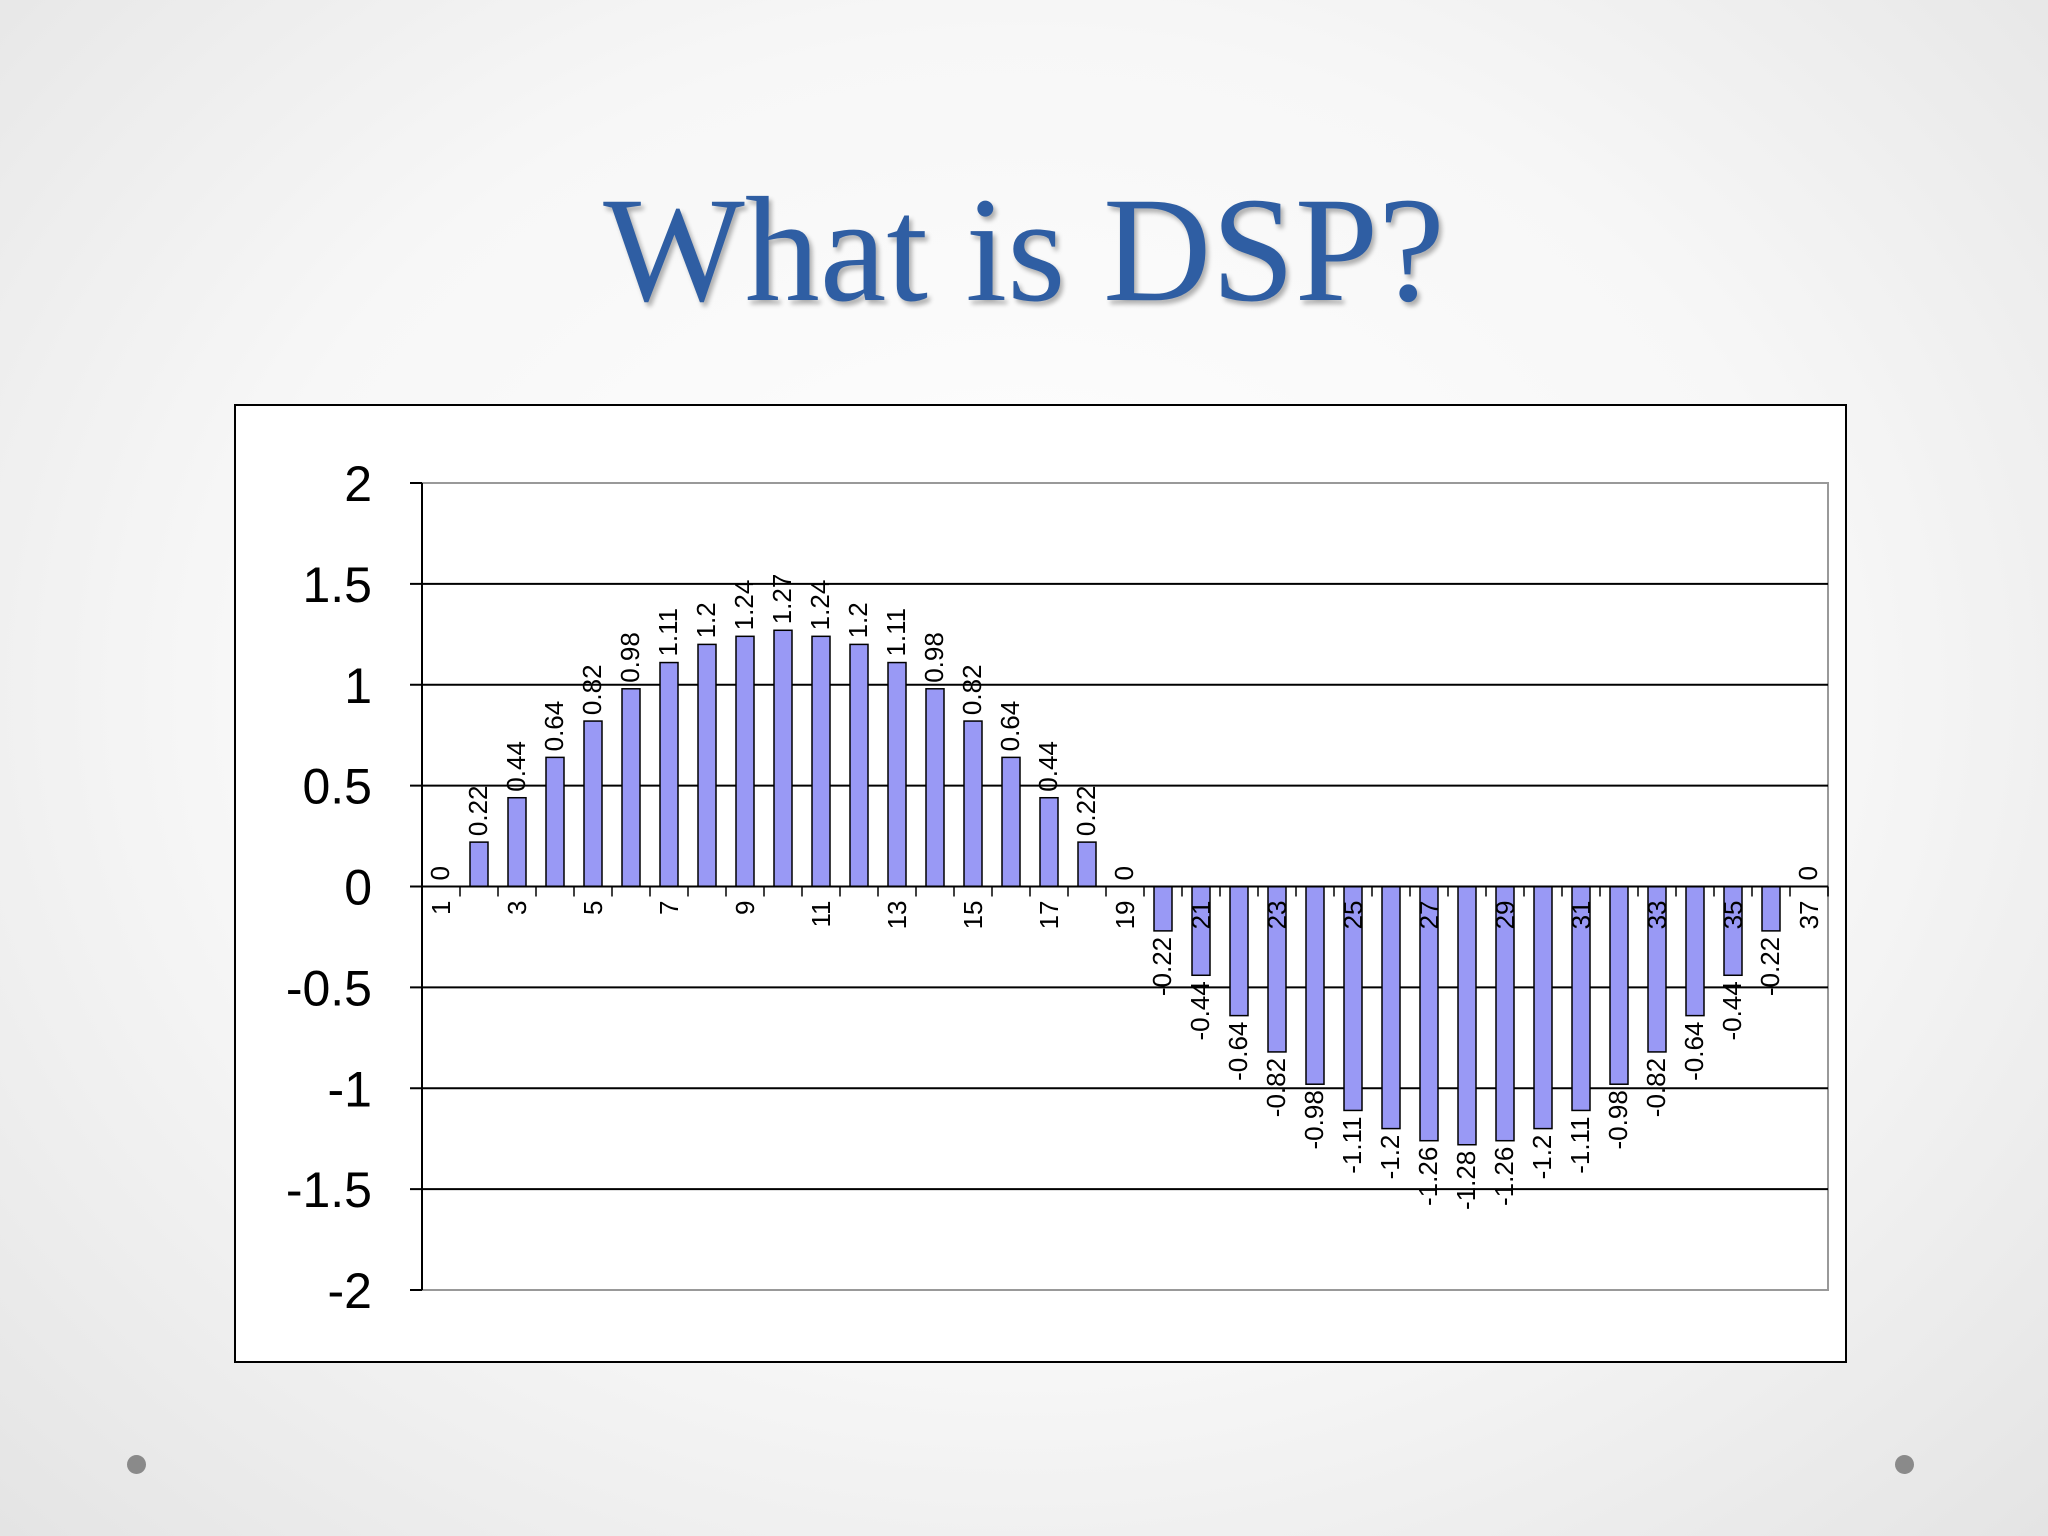 This screenshot has height=1536, width=2048. I want to click on slide-bullet-left, so click(136, 1464).